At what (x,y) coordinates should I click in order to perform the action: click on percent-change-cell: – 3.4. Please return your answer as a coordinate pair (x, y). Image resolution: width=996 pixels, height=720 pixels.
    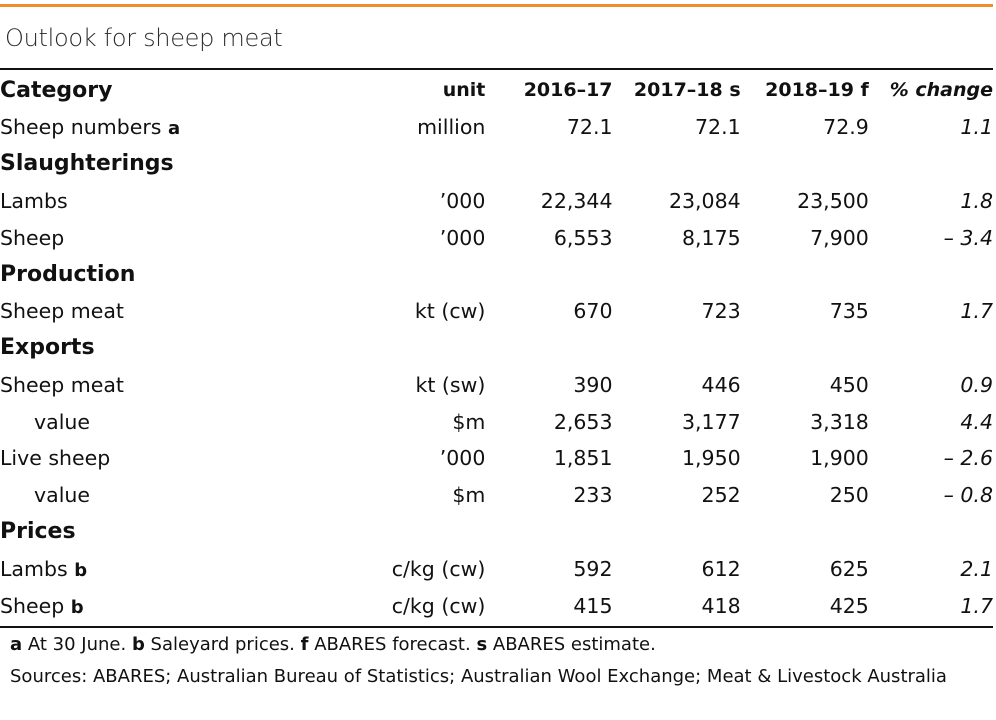
    Looking at the image, I should click on (968, 237).